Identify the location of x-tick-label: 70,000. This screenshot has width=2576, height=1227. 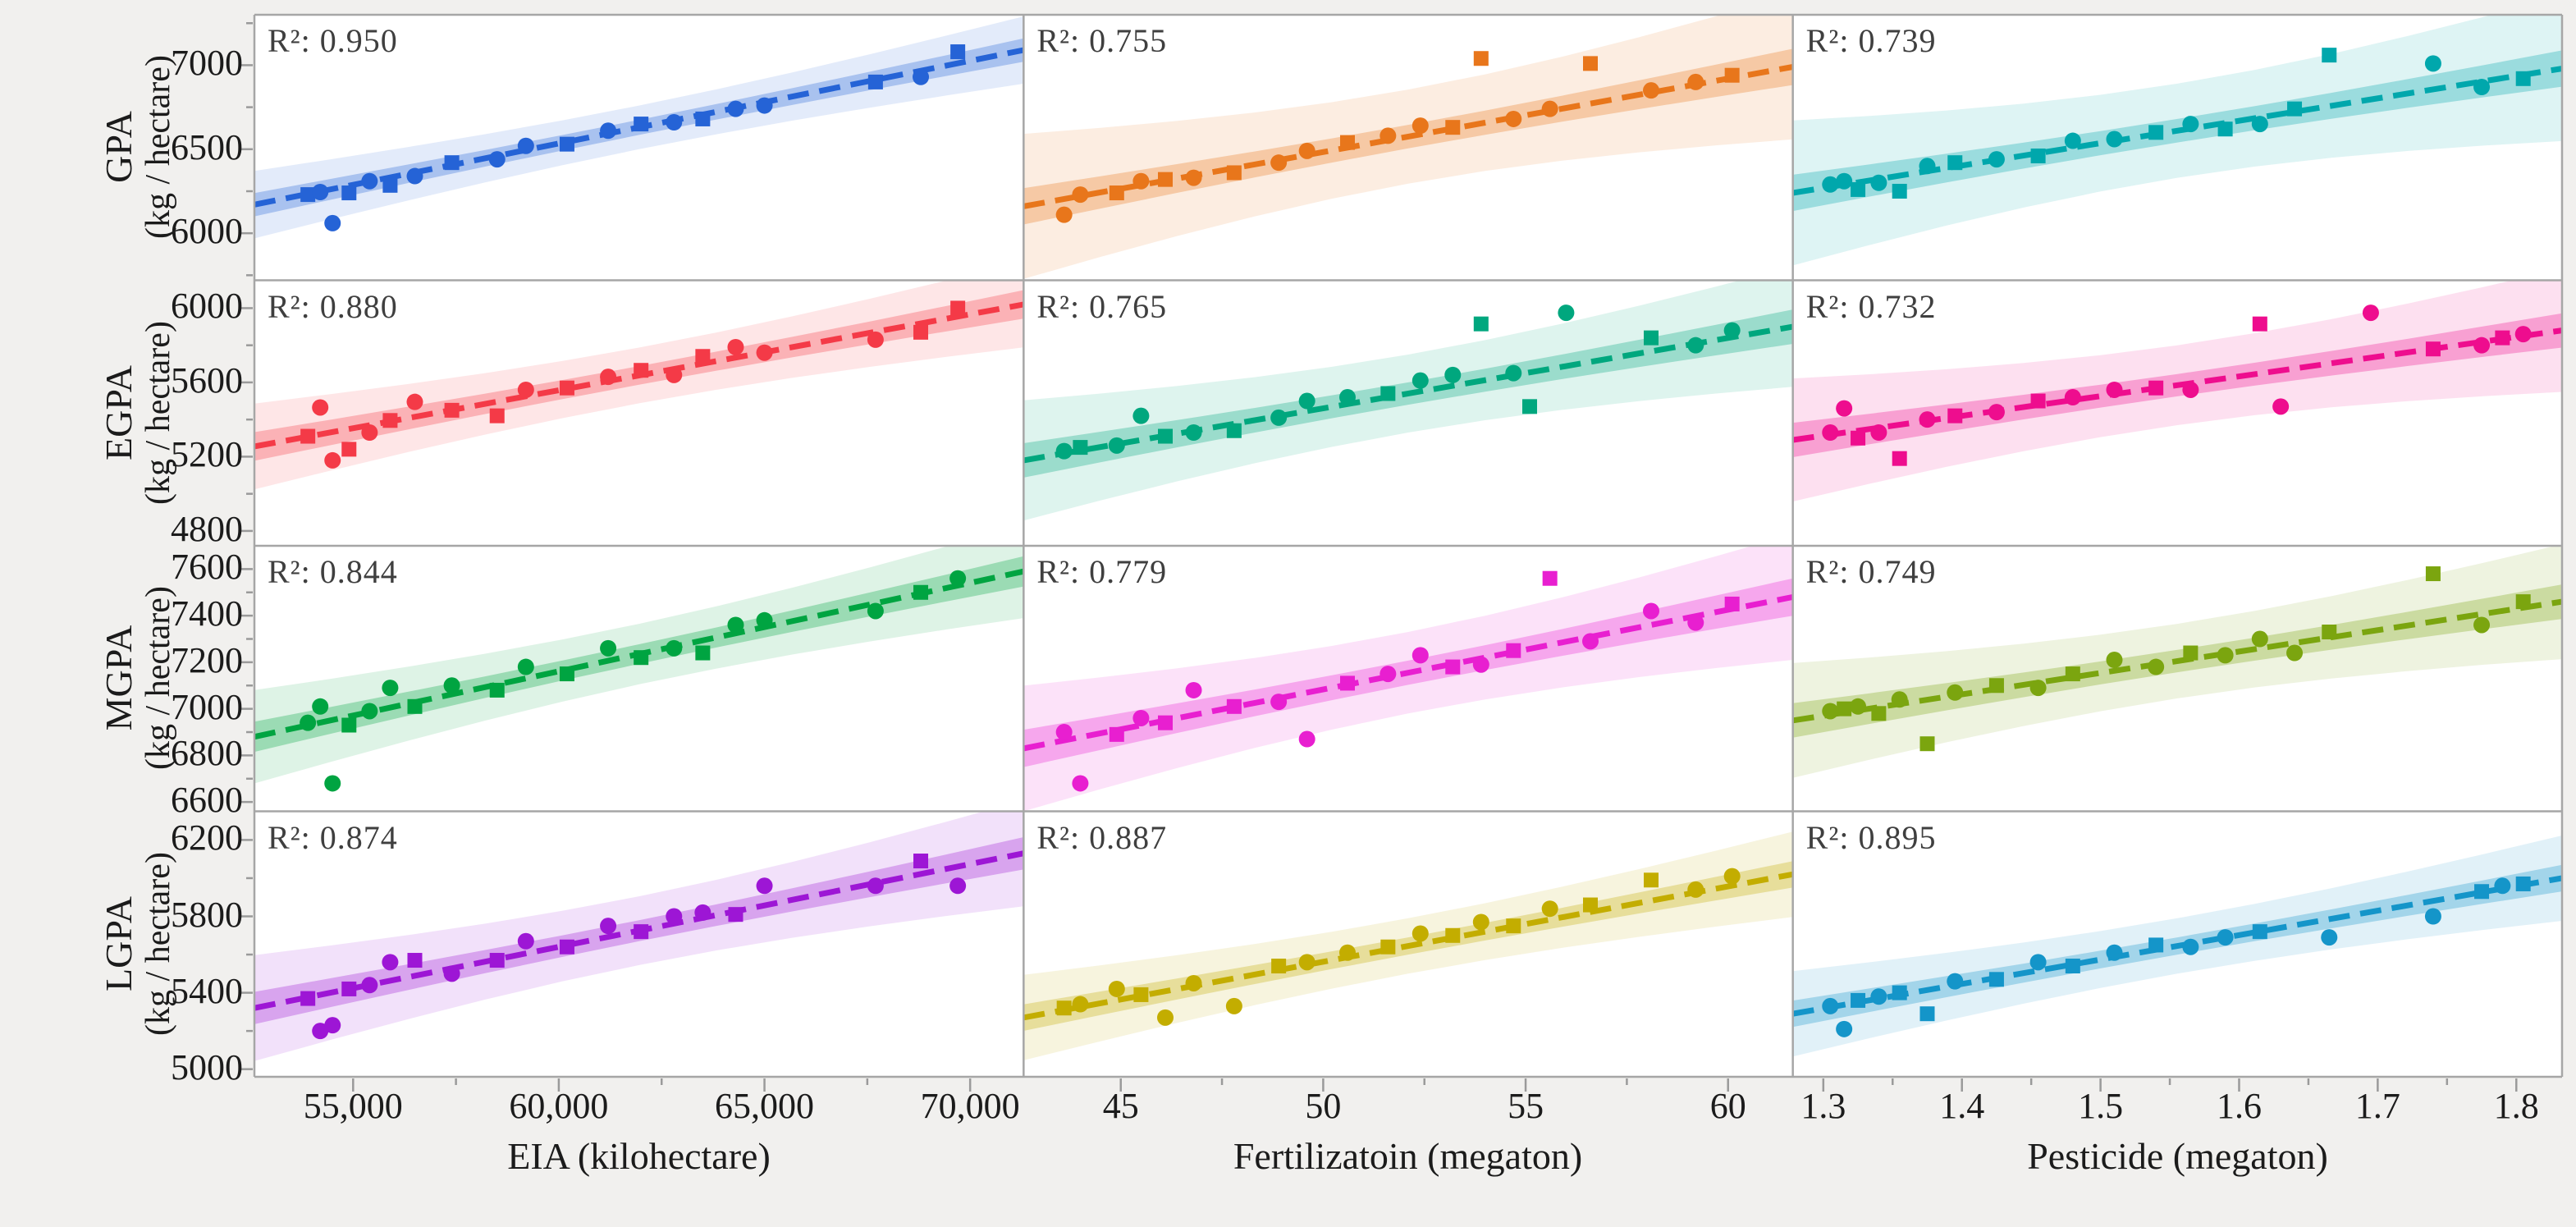
(970, 1106).